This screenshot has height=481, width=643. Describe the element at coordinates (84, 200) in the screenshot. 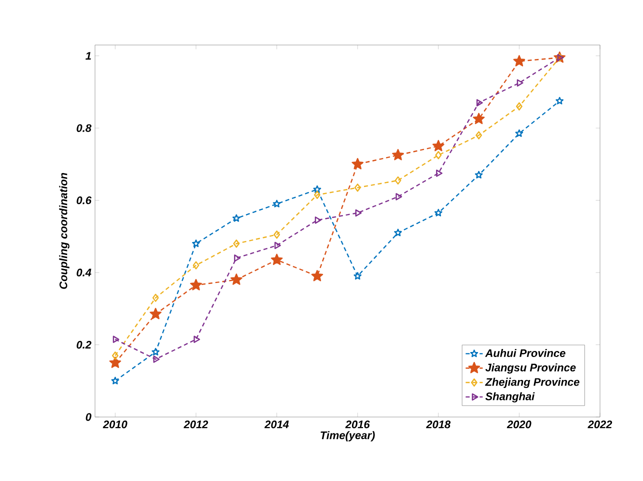

I see `y-tick-label: 0.6` at that location.